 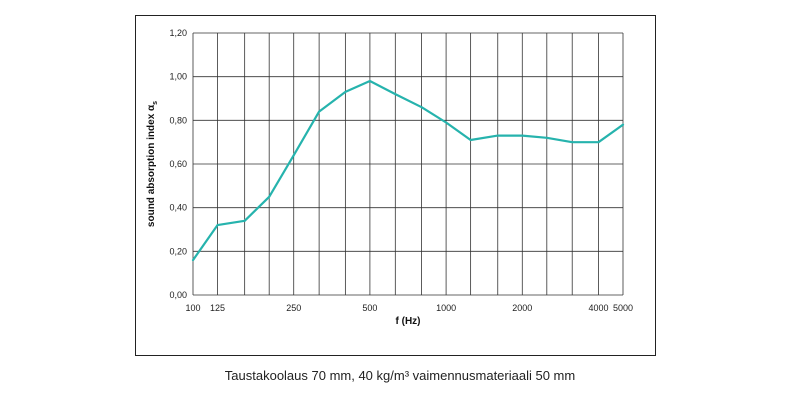 What do you see at coordinates (178, 208) in the screenshot?
I see `y-tick-label: 0,40` at bounding box center [178, 208].